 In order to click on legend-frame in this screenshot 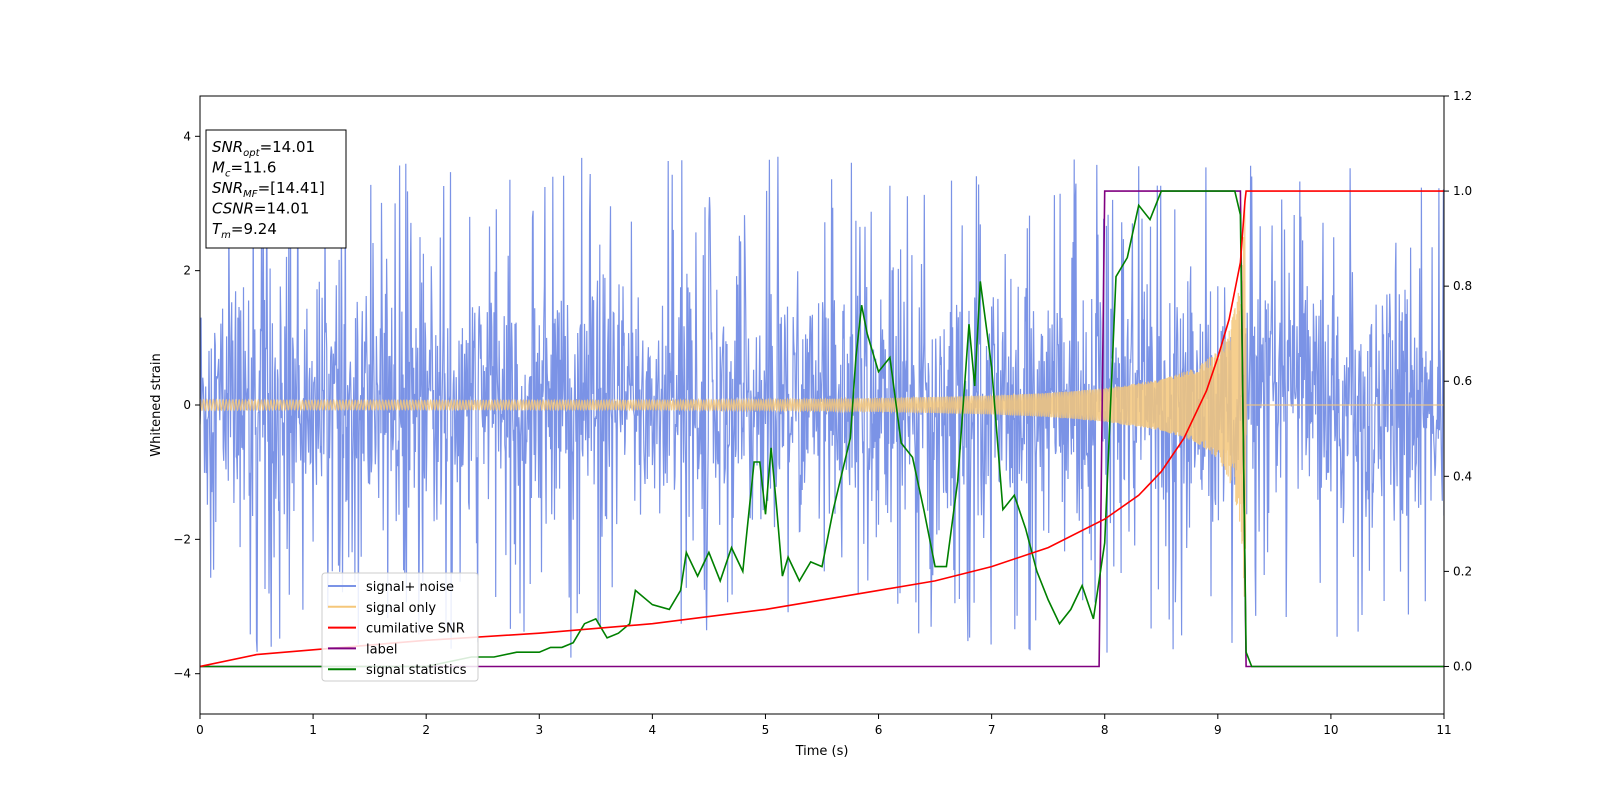, I will do `click(400, 627)`.